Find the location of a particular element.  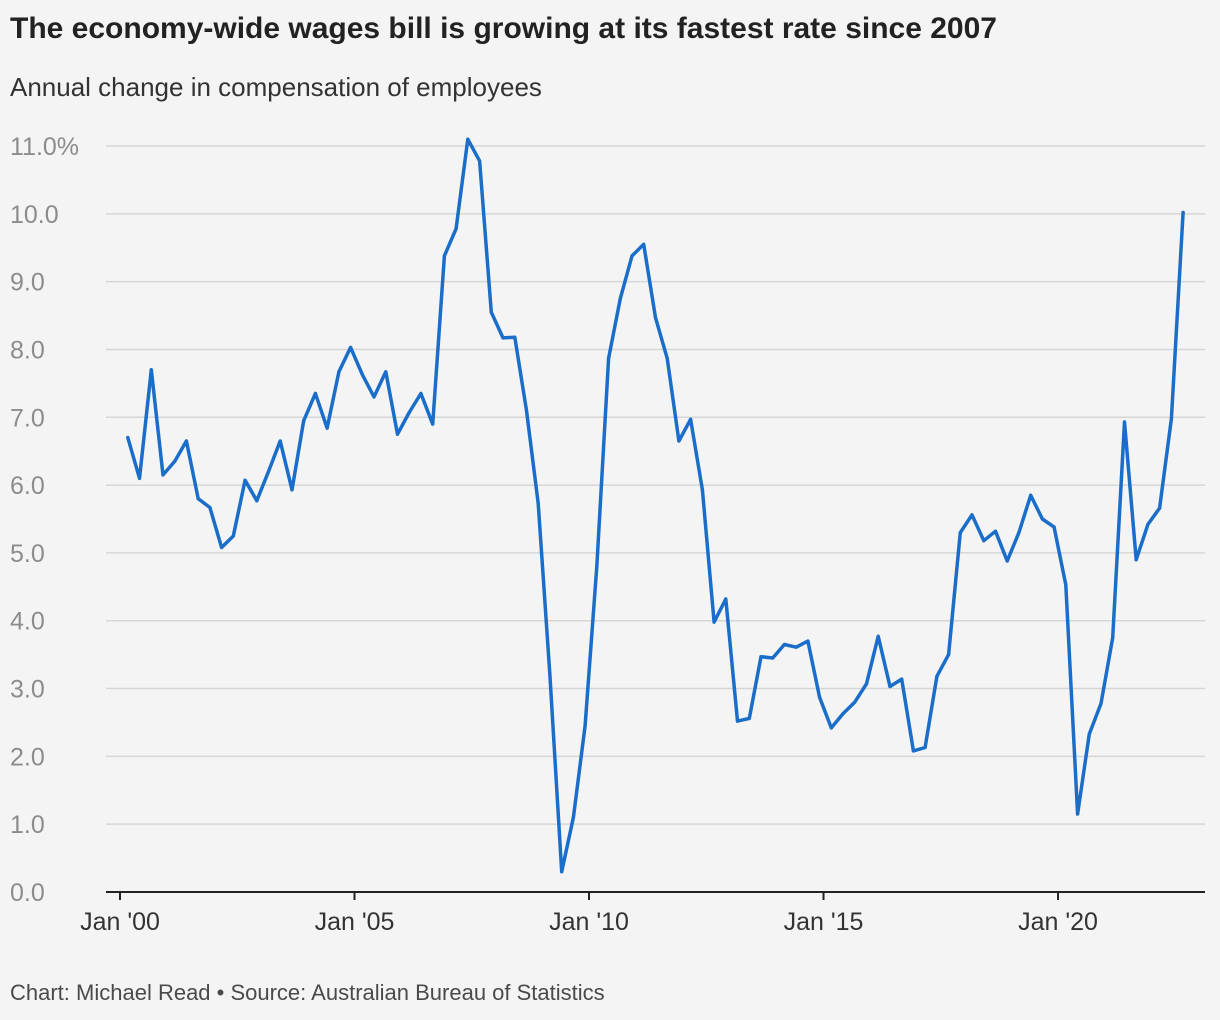

x-tick-label: Jan '05 is located at coordinates (355, 922).